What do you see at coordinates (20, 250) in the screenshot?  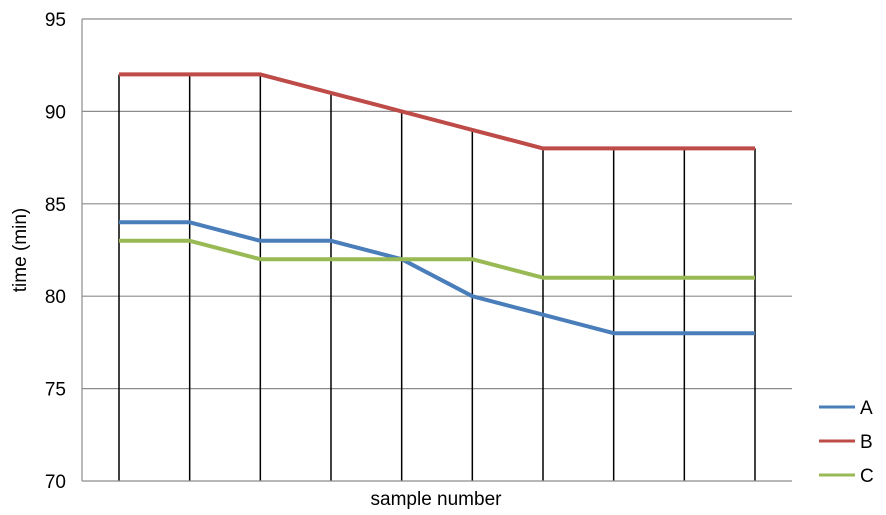 I see `y-axis-title: time (min)` at bounding box center [20, 250].